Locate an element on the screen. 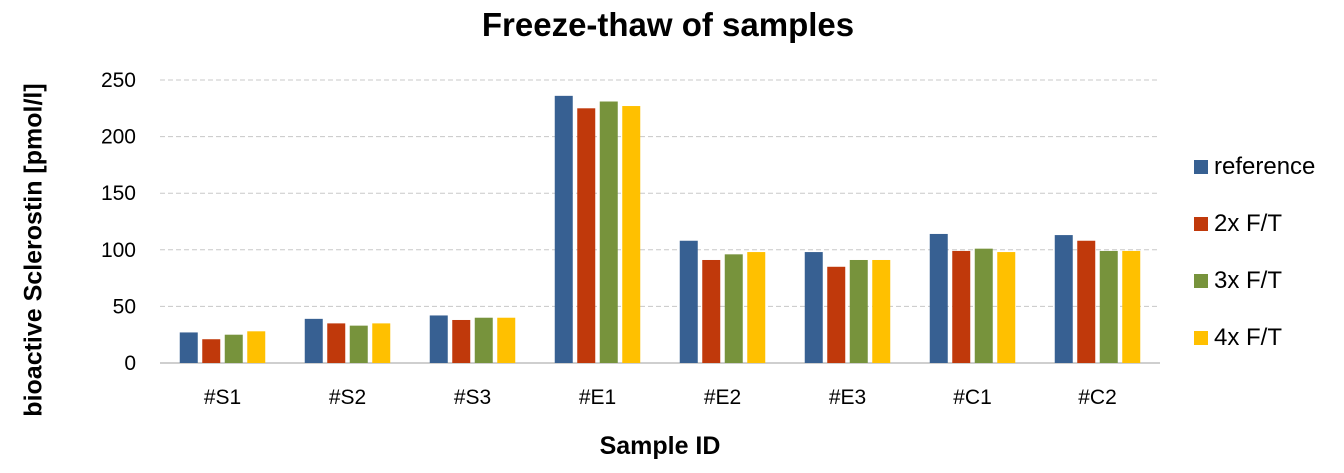  legend-label: 3x F/T is located at coordinates (1248, 280).